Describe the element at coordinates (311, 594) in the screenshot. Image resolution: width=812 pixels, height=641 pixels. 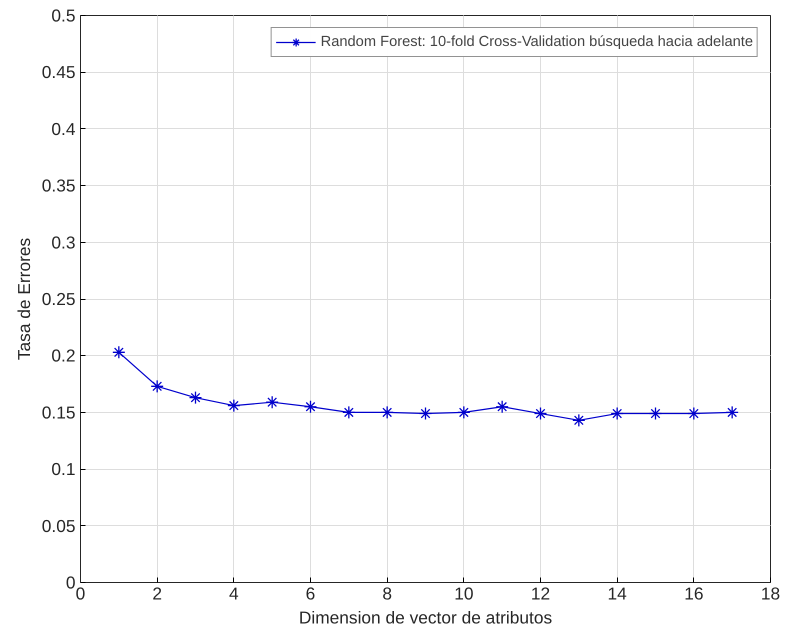
I see `x-tick-label: 6` at that location.